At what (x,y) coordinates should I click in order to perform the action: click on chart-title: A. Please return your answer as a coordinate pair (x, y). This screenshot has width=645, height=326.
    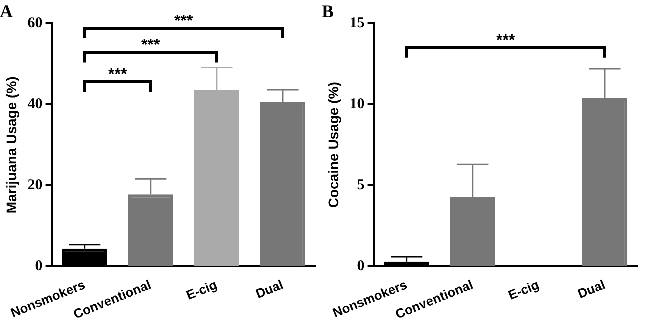
    Looking at the image, I should click on (6, 11).